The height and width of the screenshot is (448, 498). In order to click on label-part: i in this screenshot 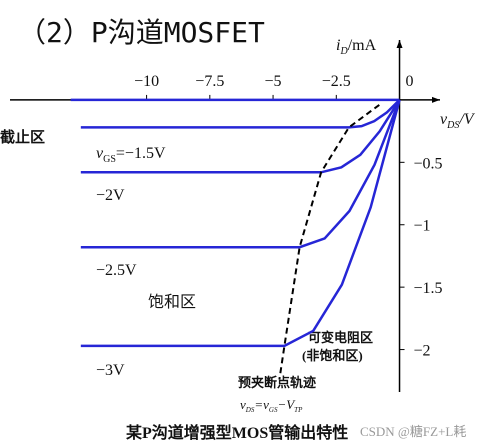, I will do `click(338, 45)`.